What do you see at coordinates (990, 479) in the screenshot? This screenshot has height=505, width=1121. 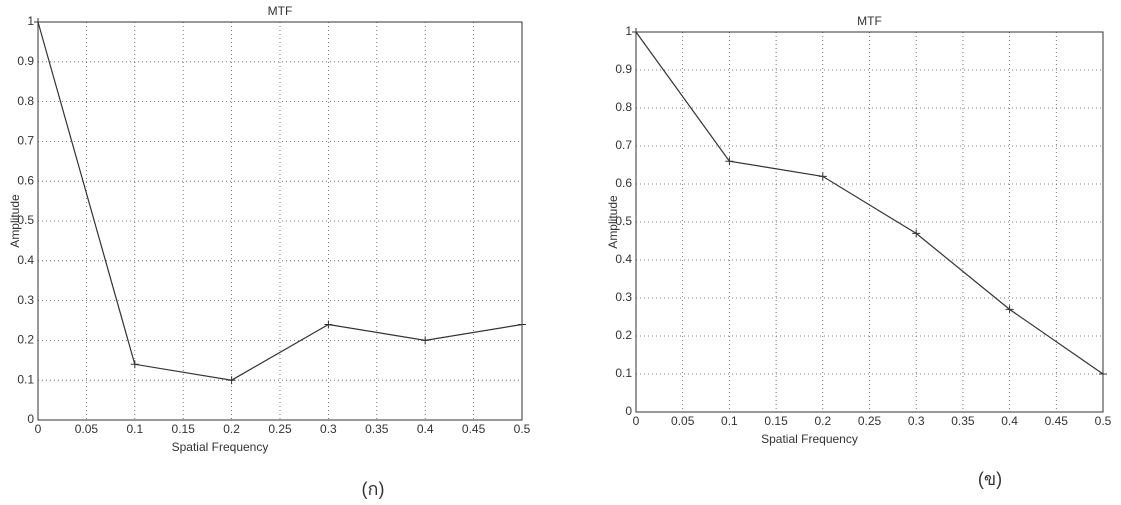 I see `caption: (ข)` at bounding box center [990, 479].